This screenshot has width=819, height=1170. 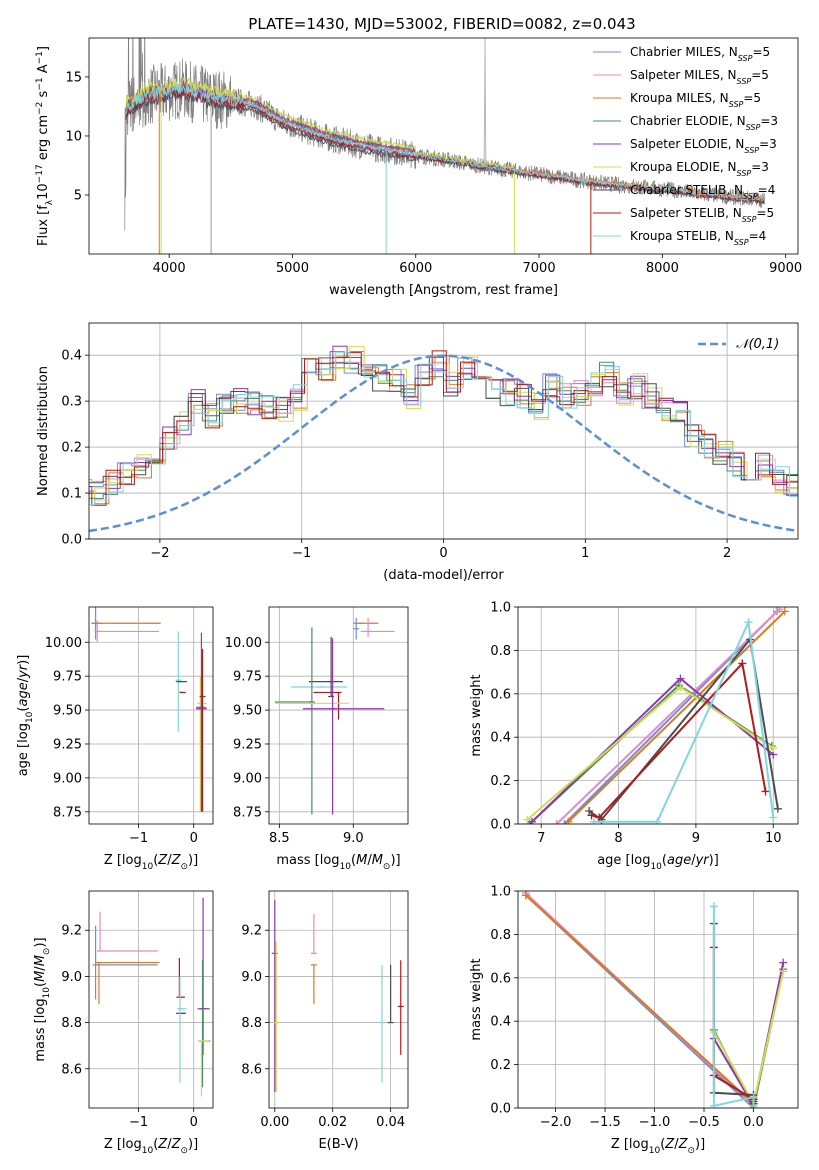 What do you see at coordinates (71, 1023) in the screenshot?
I see `y-tick-label: 8.8` at bounding box center [71, 1023].